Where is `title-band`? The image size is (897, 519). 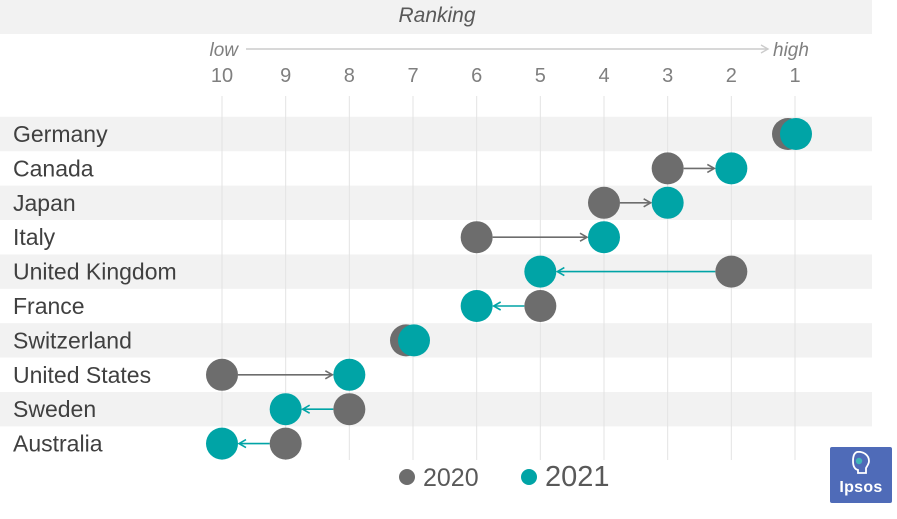 title-band is located at coordinates (436, 17).